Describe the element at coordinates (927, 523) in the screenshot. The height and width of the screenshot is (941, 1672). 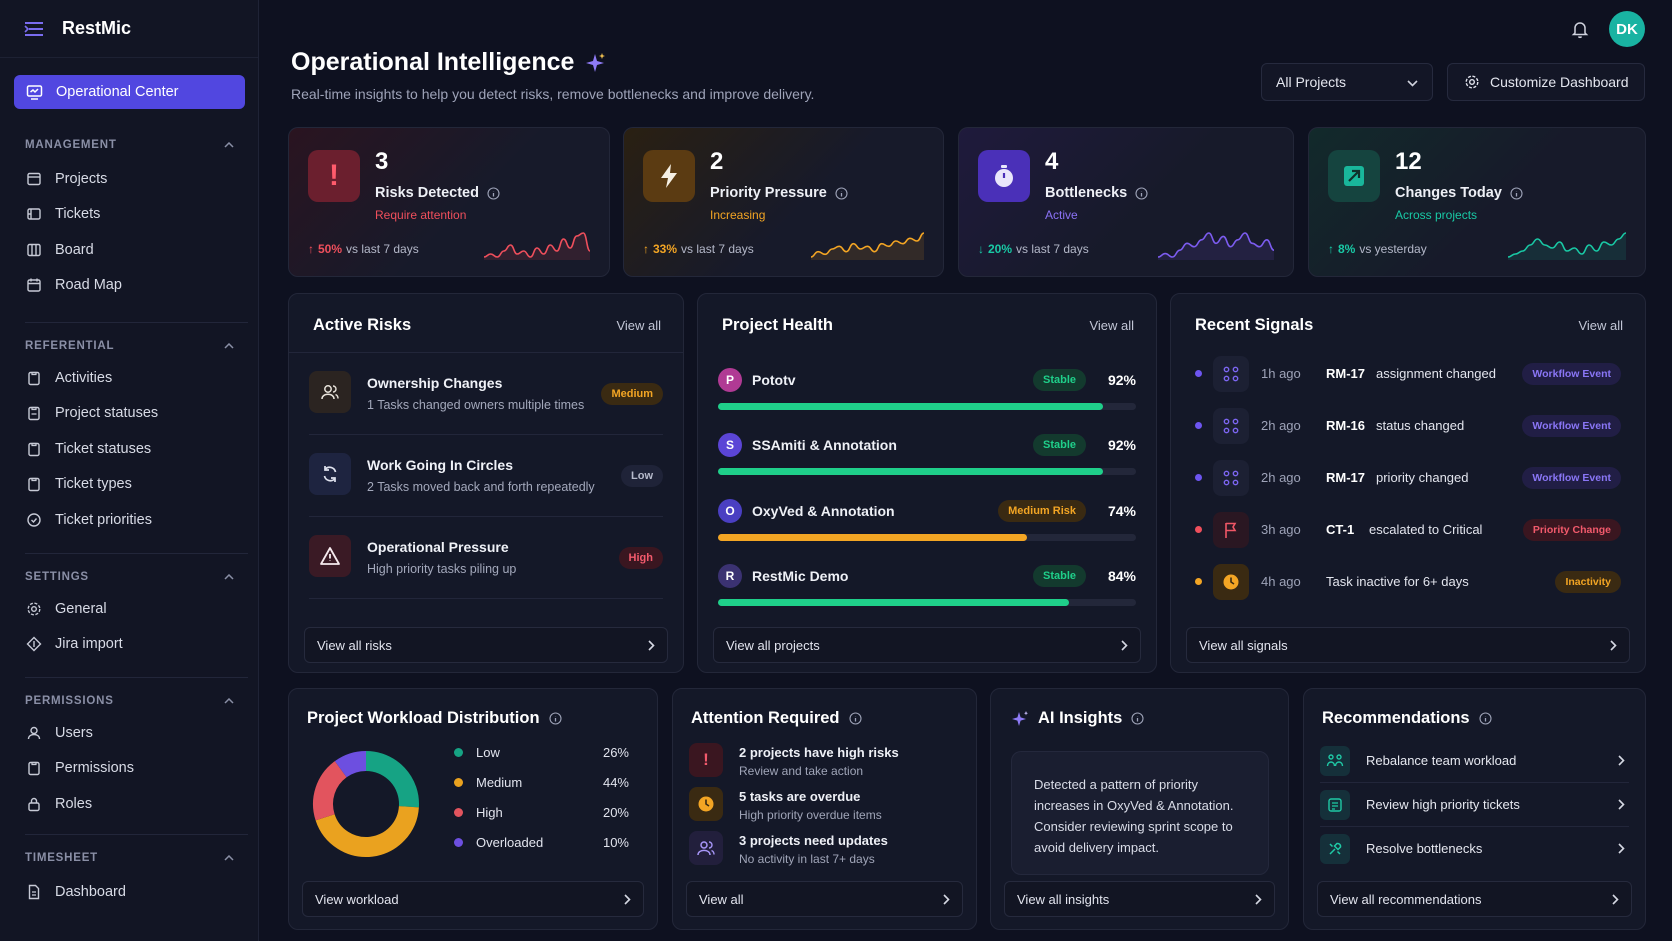
I see `project-row: O OxyVed & Annotation Medium Risk 74%` at that location.